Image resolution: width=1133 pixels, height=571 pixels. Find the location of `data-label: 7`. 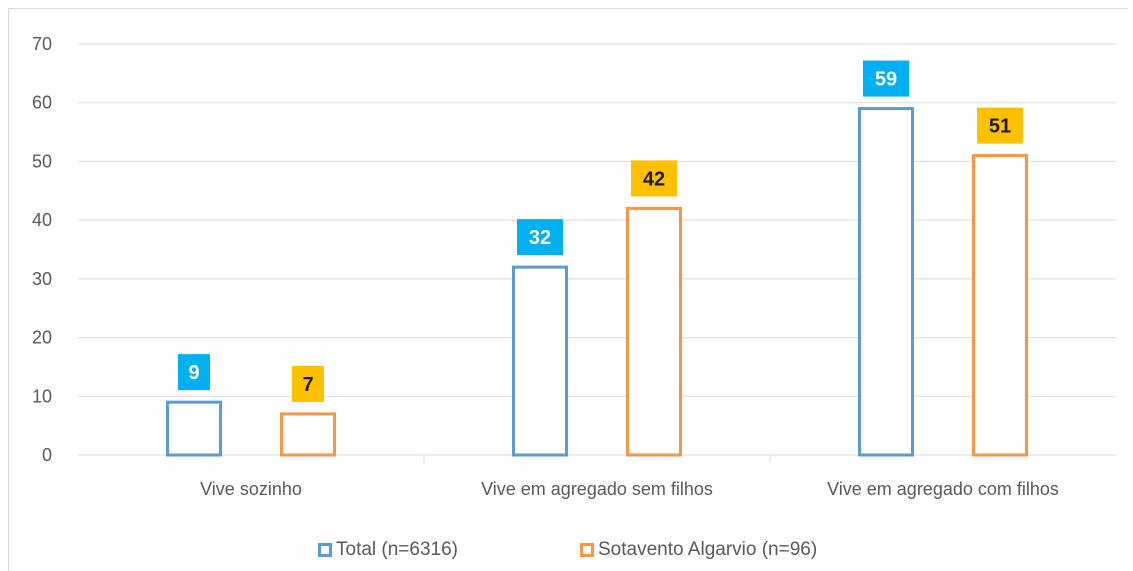

data-label: 7 is located at coordinates (307, 385).